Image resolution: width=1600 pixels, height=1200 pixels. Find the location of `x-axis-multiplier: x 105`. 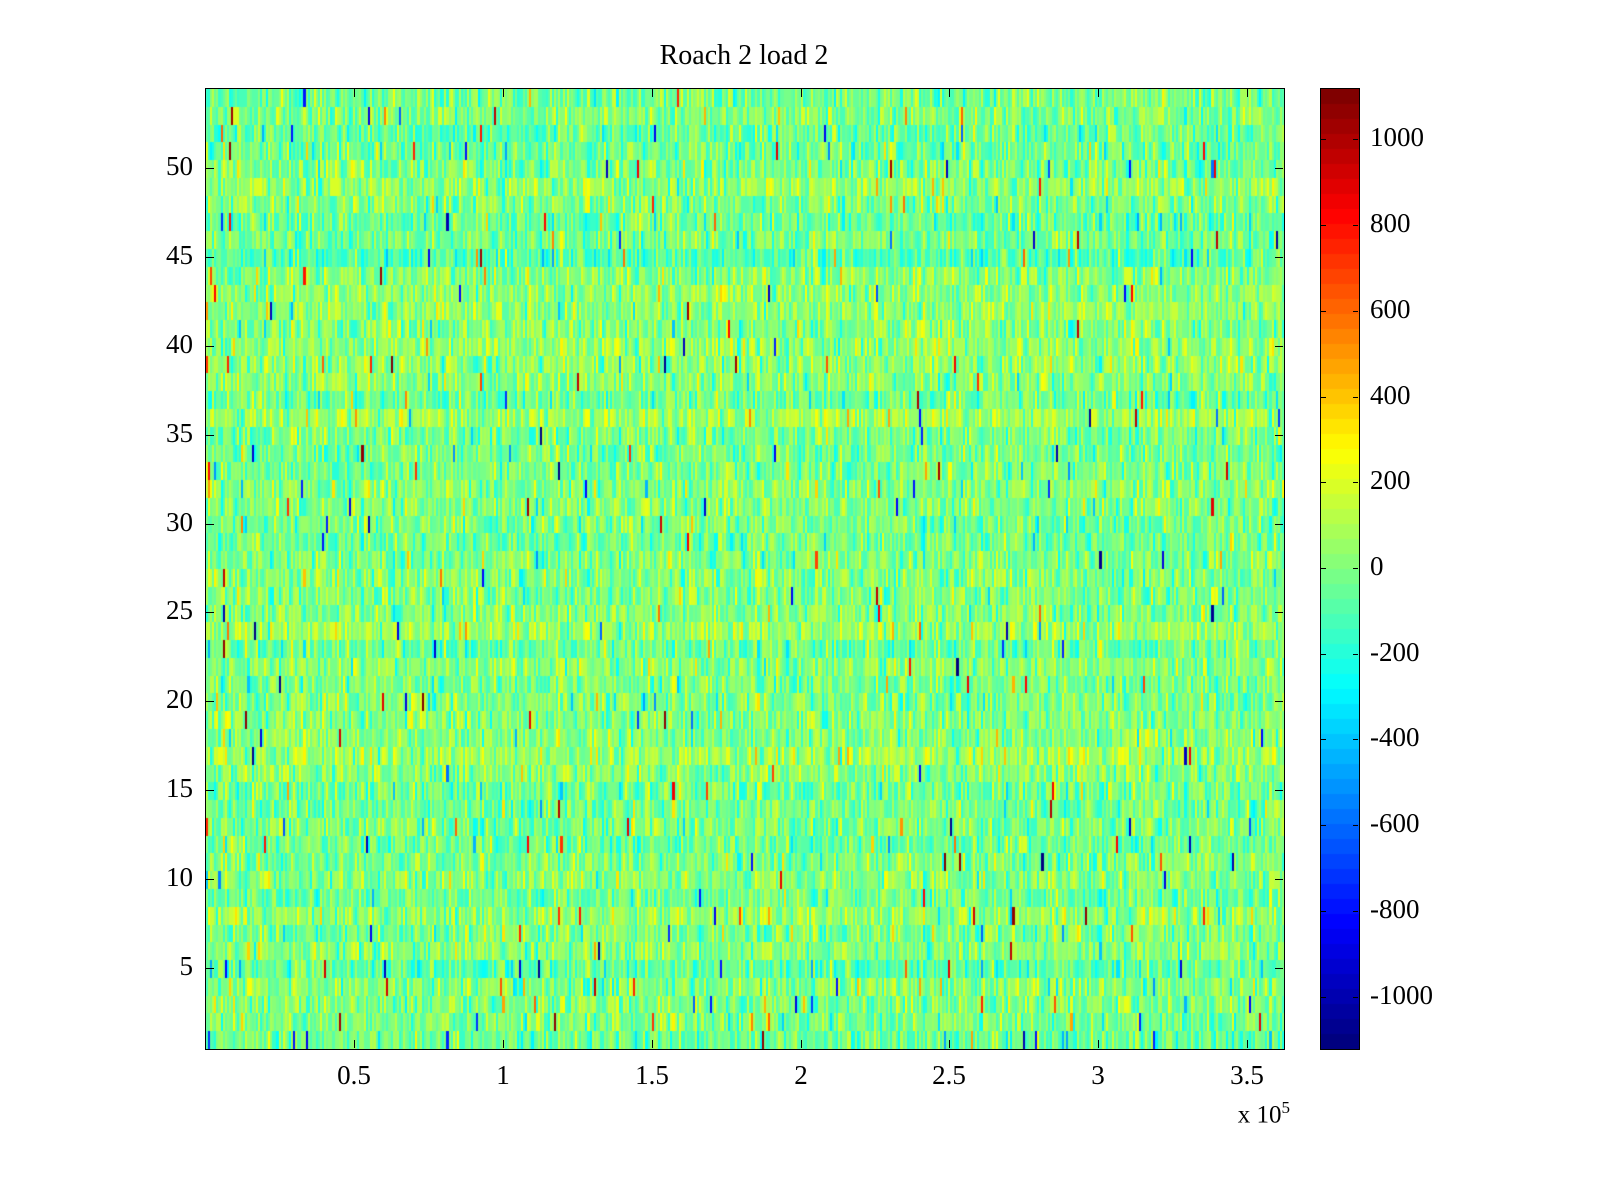

x-axis-multiplier: x 105 is located at coordinates (1220, 1113).